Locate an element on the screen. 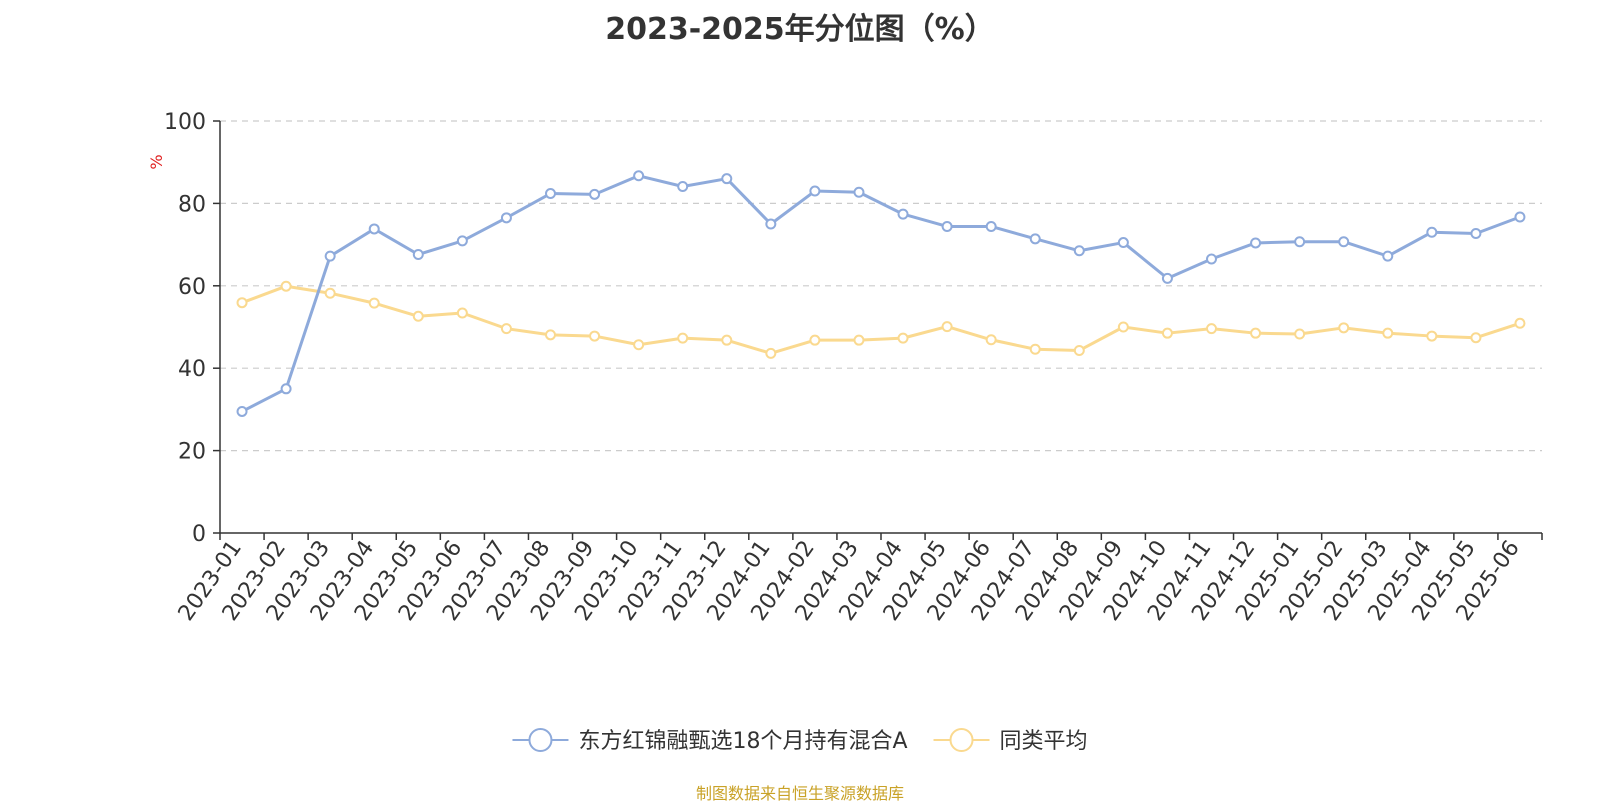  y-tick-label: 100 is located at coordinates (185, 122).